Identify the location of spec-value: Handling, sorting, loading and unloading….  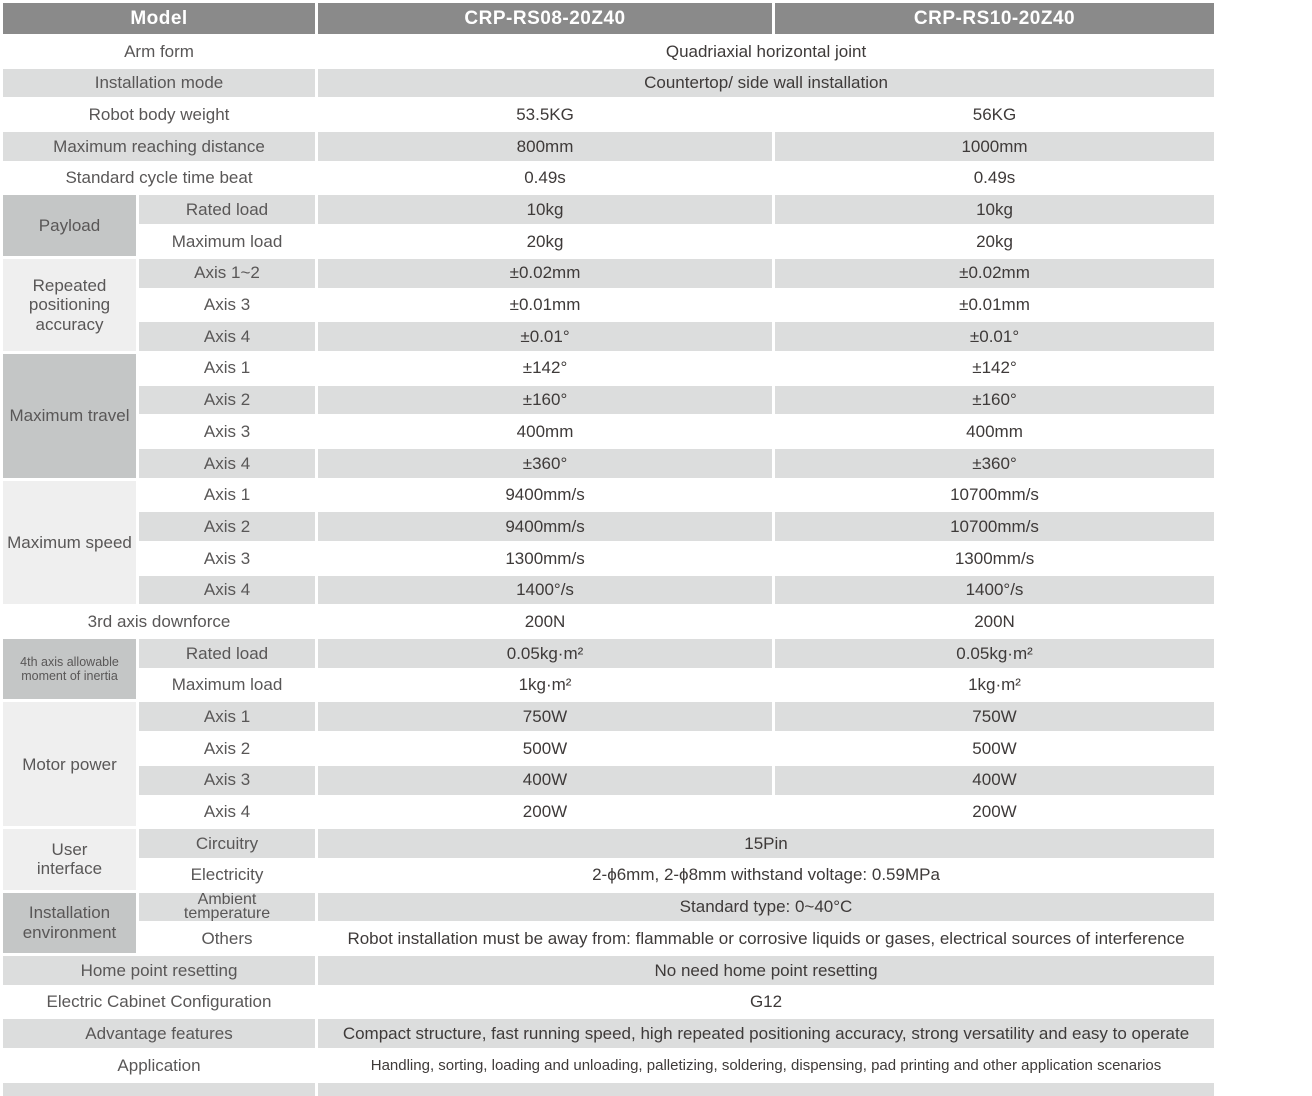
(766, 1065).